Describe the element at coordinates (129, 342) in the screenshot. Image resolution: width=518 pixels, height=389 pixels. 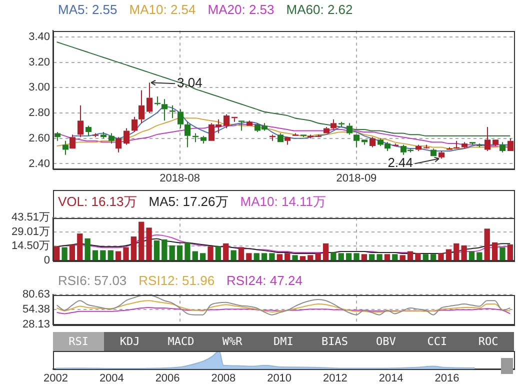
I see `text: KDJ` at that location.